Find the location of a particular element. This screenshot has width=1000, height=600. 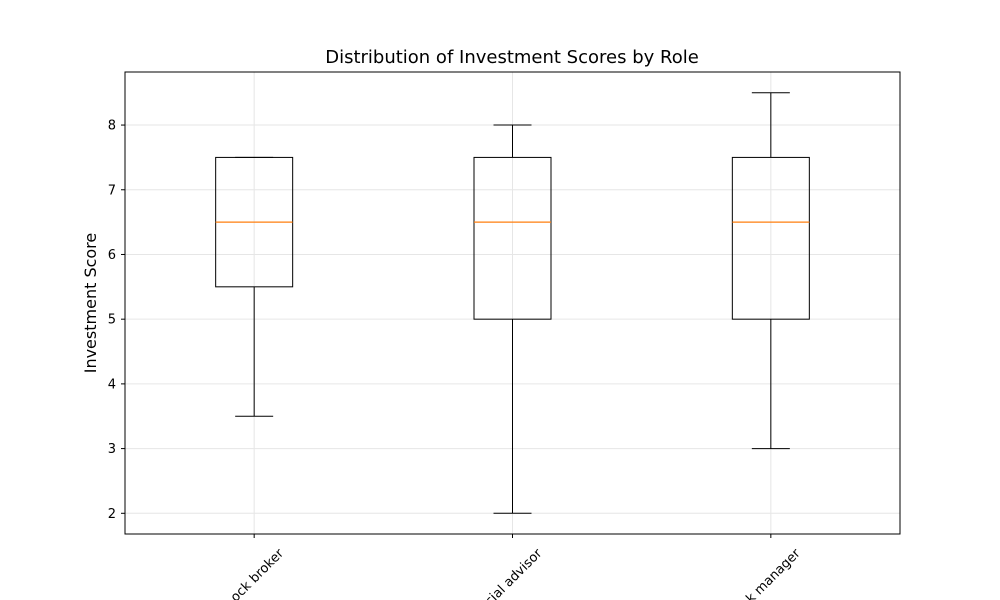

y-axis-ticks: 2 3 4 5 6 7 8 is located at coordinates (116, 320).